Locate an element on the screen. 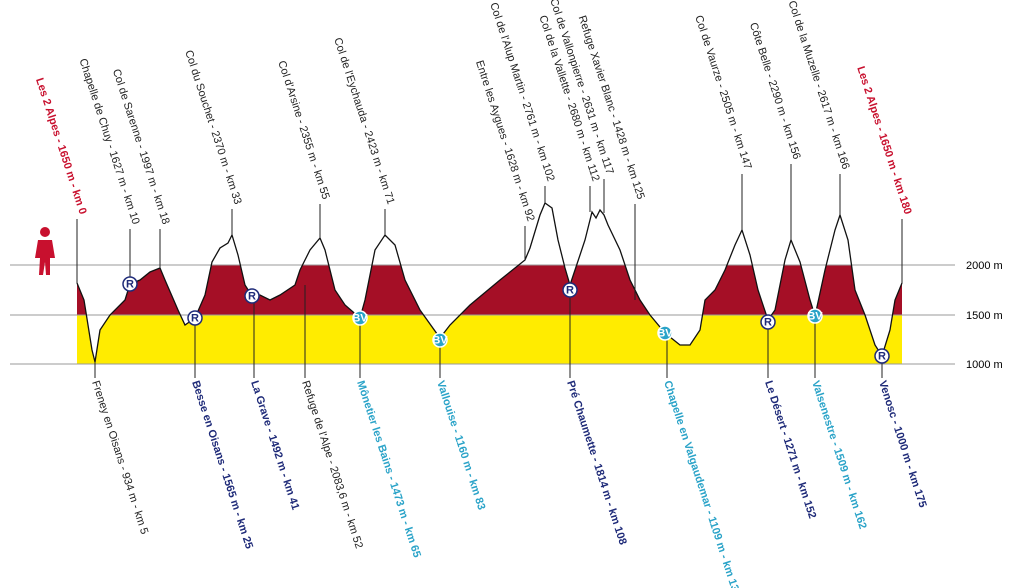 The width and height of the screenshot is (1024, 588). top-label: Côte Belle - 2290 m - km 156 is located at coordinates (775, 91).